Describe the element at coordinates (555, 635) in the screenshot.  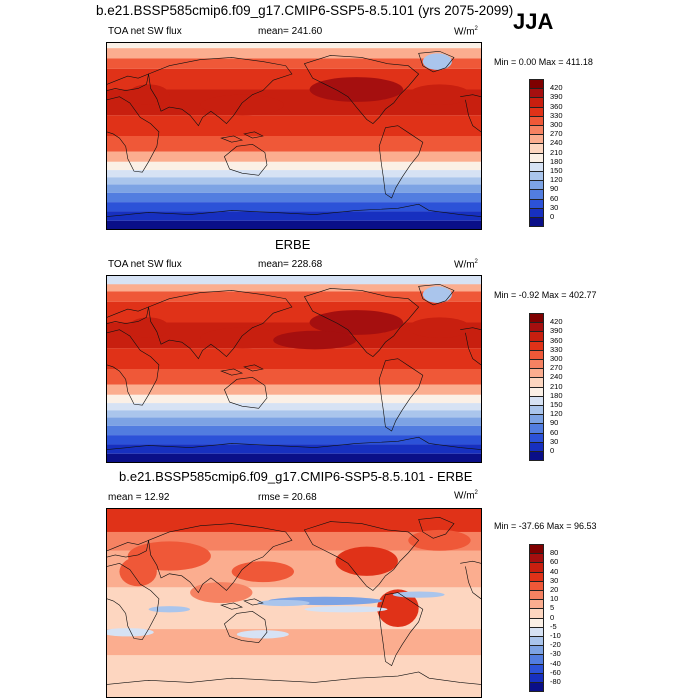
I see `colorbar-tick-label: -10` at that location.